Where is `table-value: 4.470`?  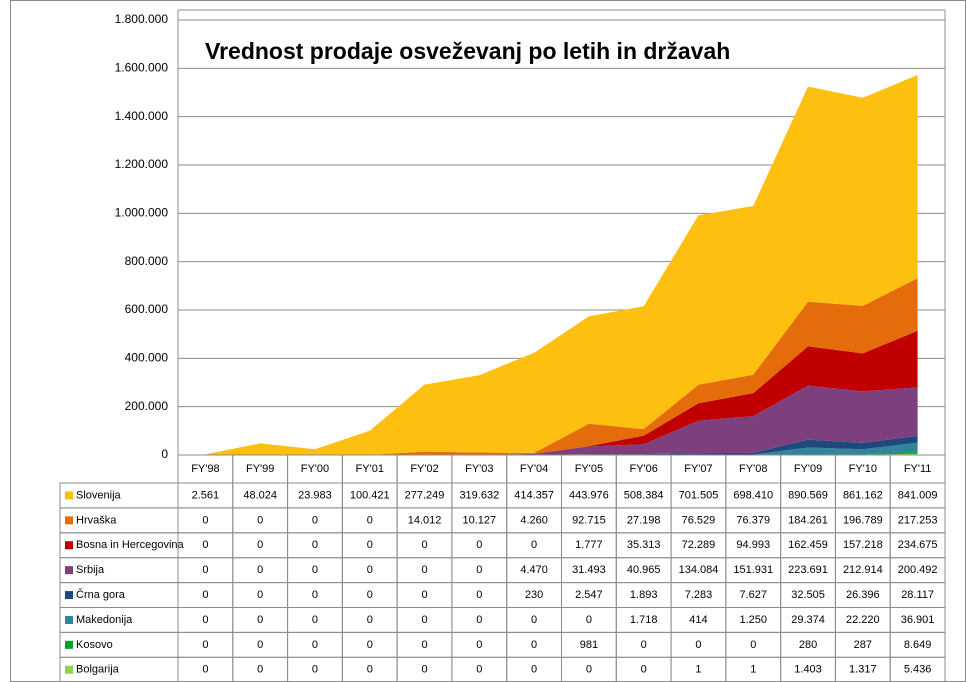
table-value: 4.470 is located at coordinates (534, 570).